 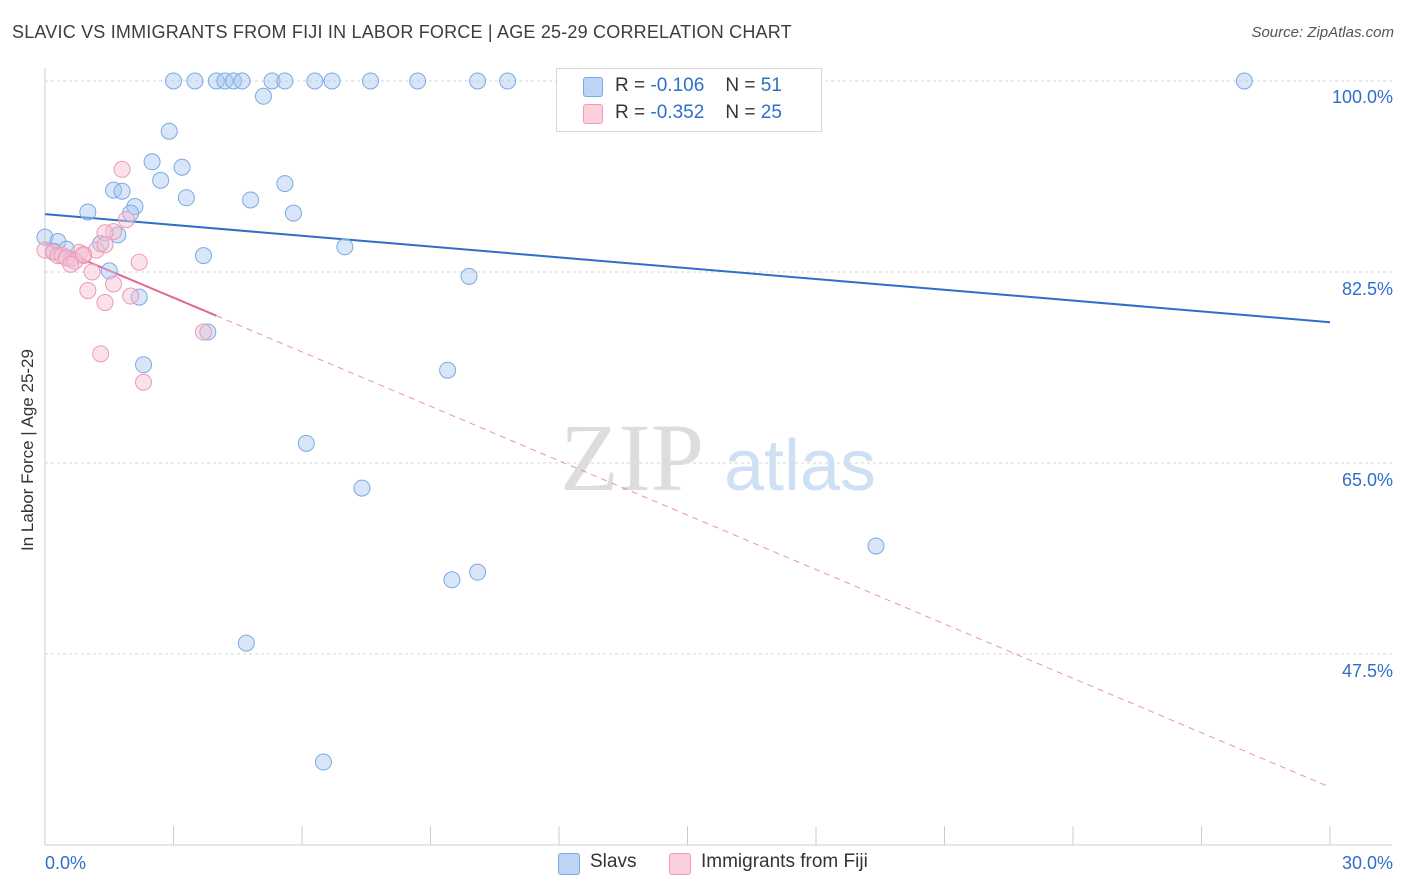 What do you see at coordinates (800, 466) in the screenshot?
I see `watermark-atlas: atlas` at bounding box center [800, 466].